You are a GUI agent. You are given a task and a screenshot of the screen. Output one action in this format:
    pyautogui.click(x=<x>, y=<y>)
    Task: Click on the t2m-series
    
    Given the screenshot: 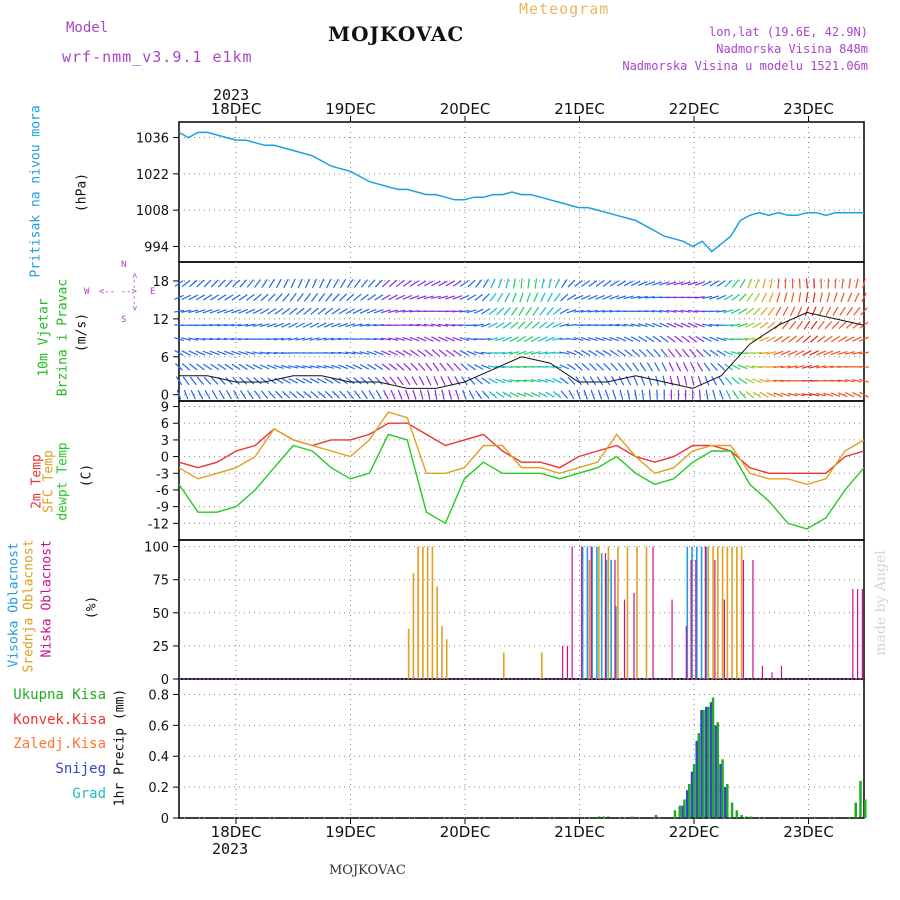 What is the action you would take?
    pyautogui.click(x=521, y=448)
    